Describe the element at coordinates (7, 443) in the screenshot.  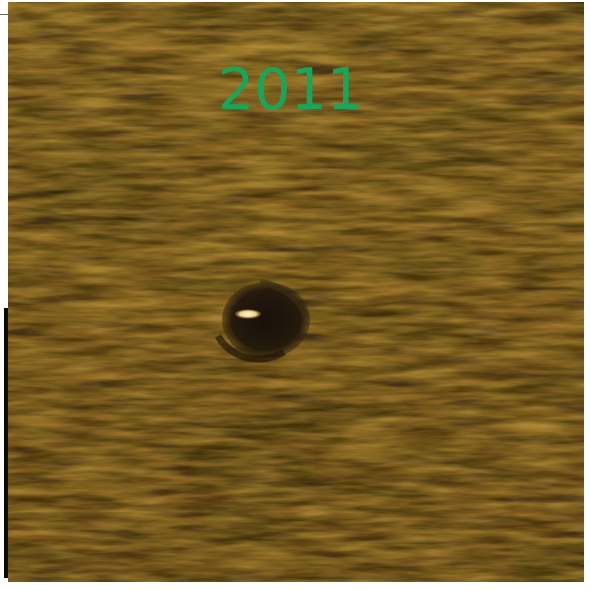
I see `left-edge-shadow` at that location.